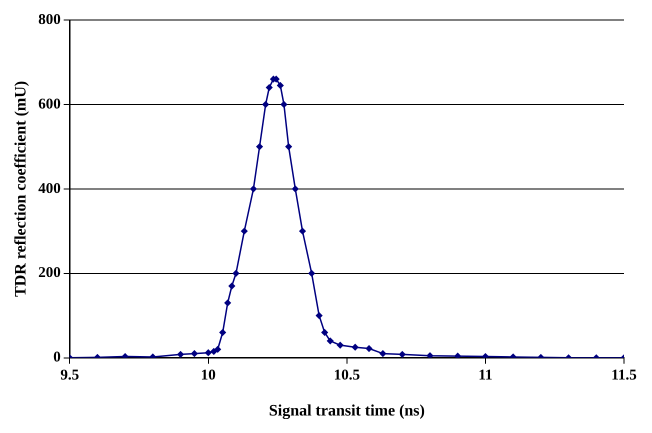 Image resolution: width=652 pixels, height=433 pixels. What do you see at coordinates (624, 376) in the screenshot?
I see `x-tick-label: 11.5` at bounding box center [624, 376].